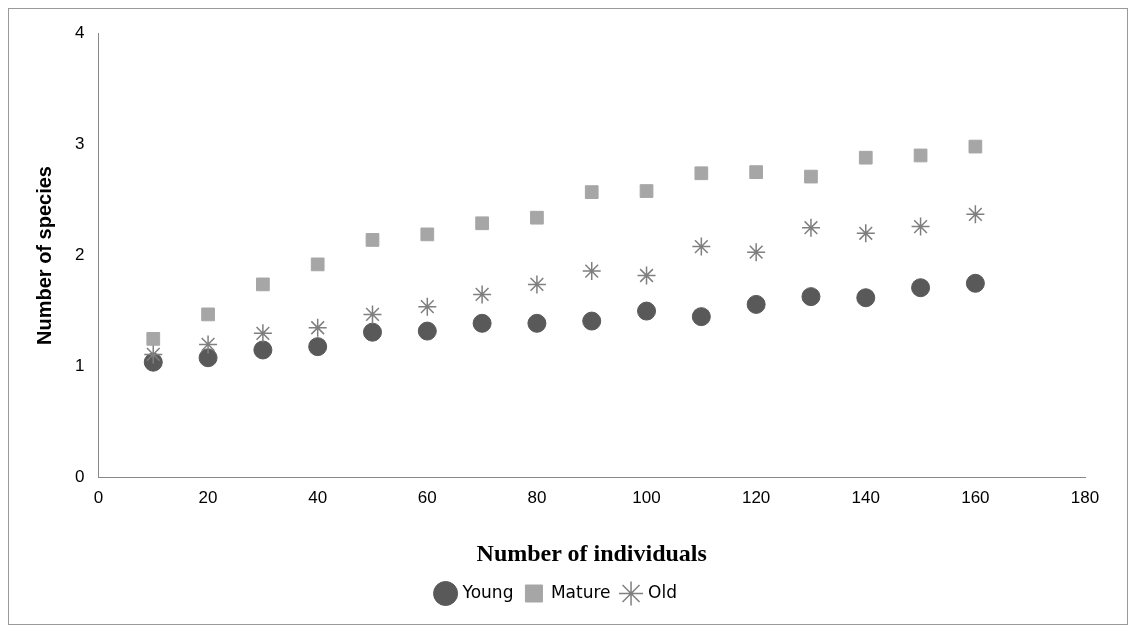 The height and width of the screenshot is (635, 1138). What do you see at coordinates (98, 497) in the screenshot?
I see `x-tick-label: 0` at bounding box center [98, 497].